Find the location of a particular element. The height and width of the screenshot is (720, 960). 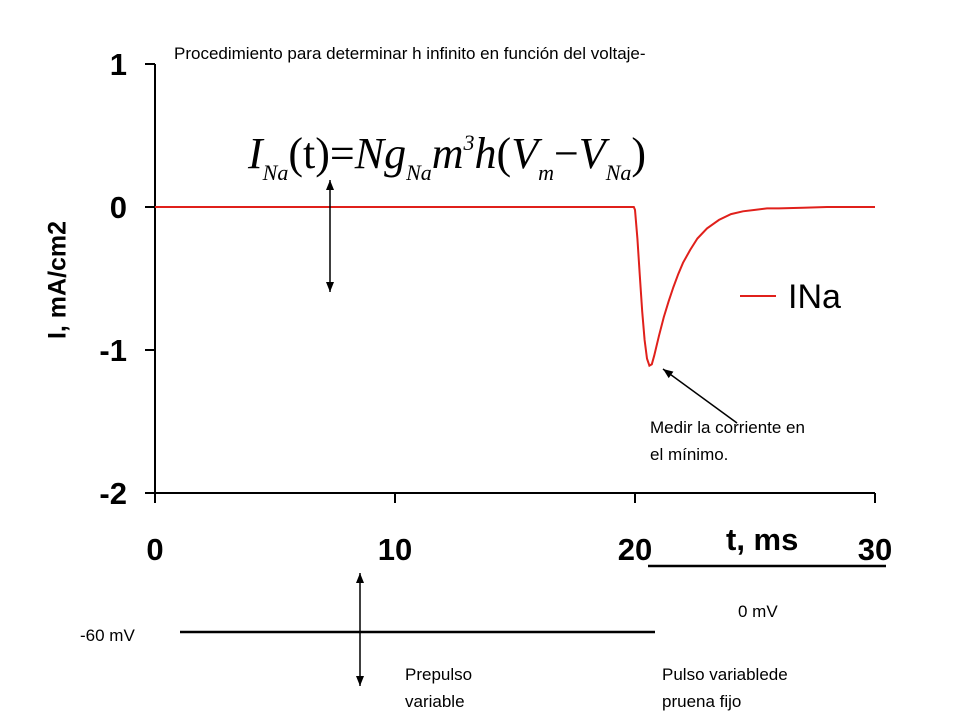

minimum-note-line-1: Medir la corriente en is located at coordinates (727, 427).